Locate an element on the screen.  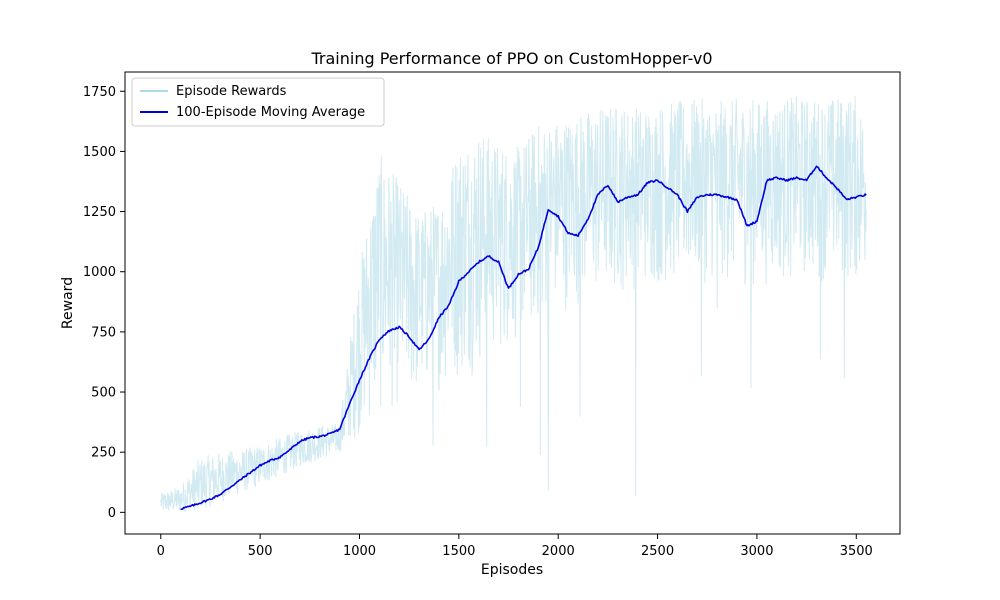
y-tick-label: 1750 is located at coordinates (99, 92).